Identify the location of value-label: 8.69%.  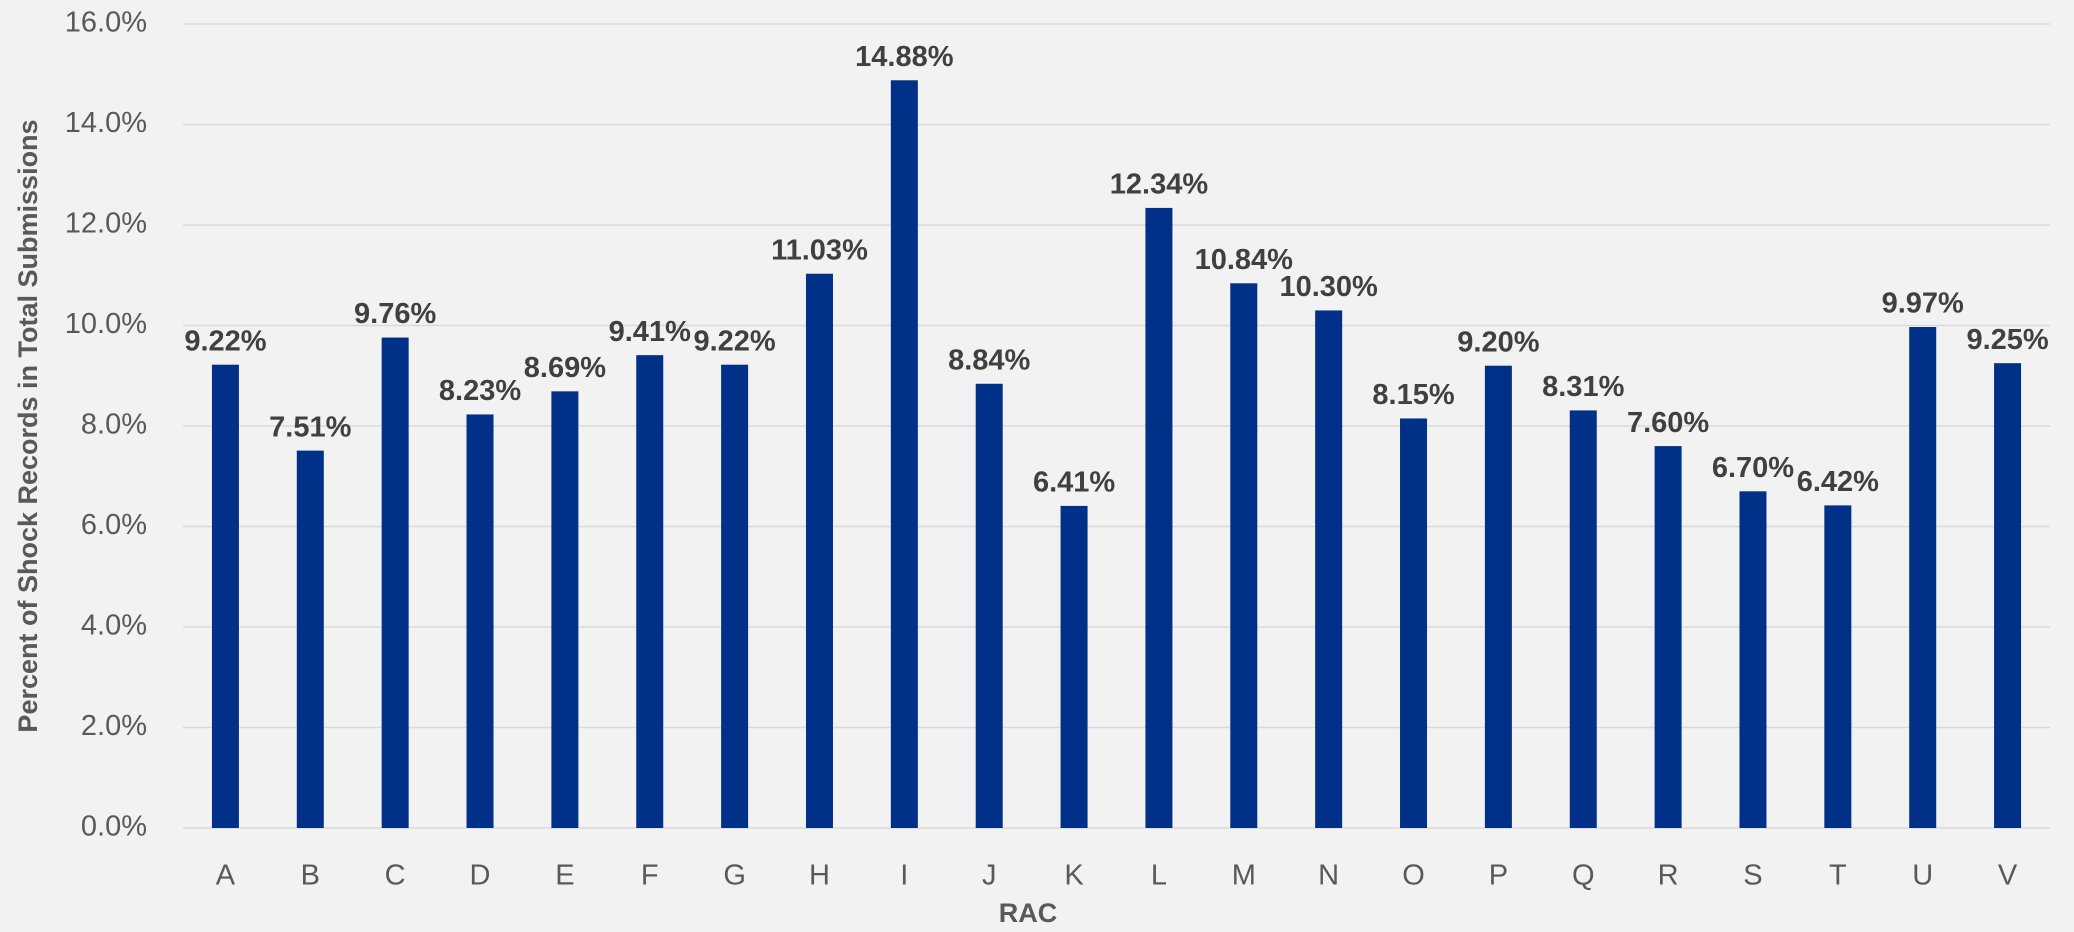
(565, 368).